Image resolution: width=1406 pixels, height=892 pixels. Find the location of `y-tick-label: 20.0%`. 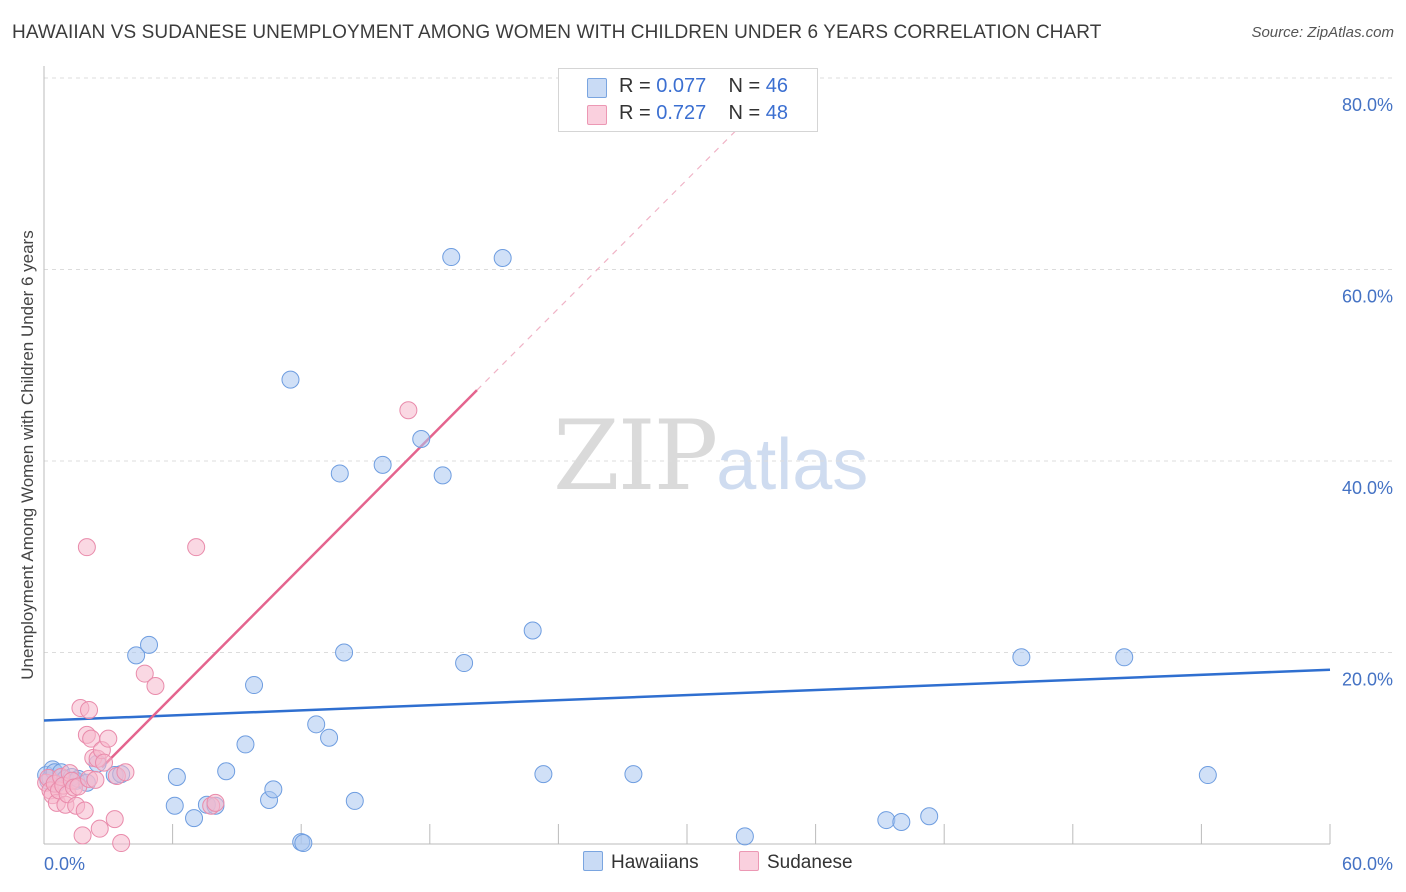

y-tick-label: 20.0% is located at coordinates (1367, 680).